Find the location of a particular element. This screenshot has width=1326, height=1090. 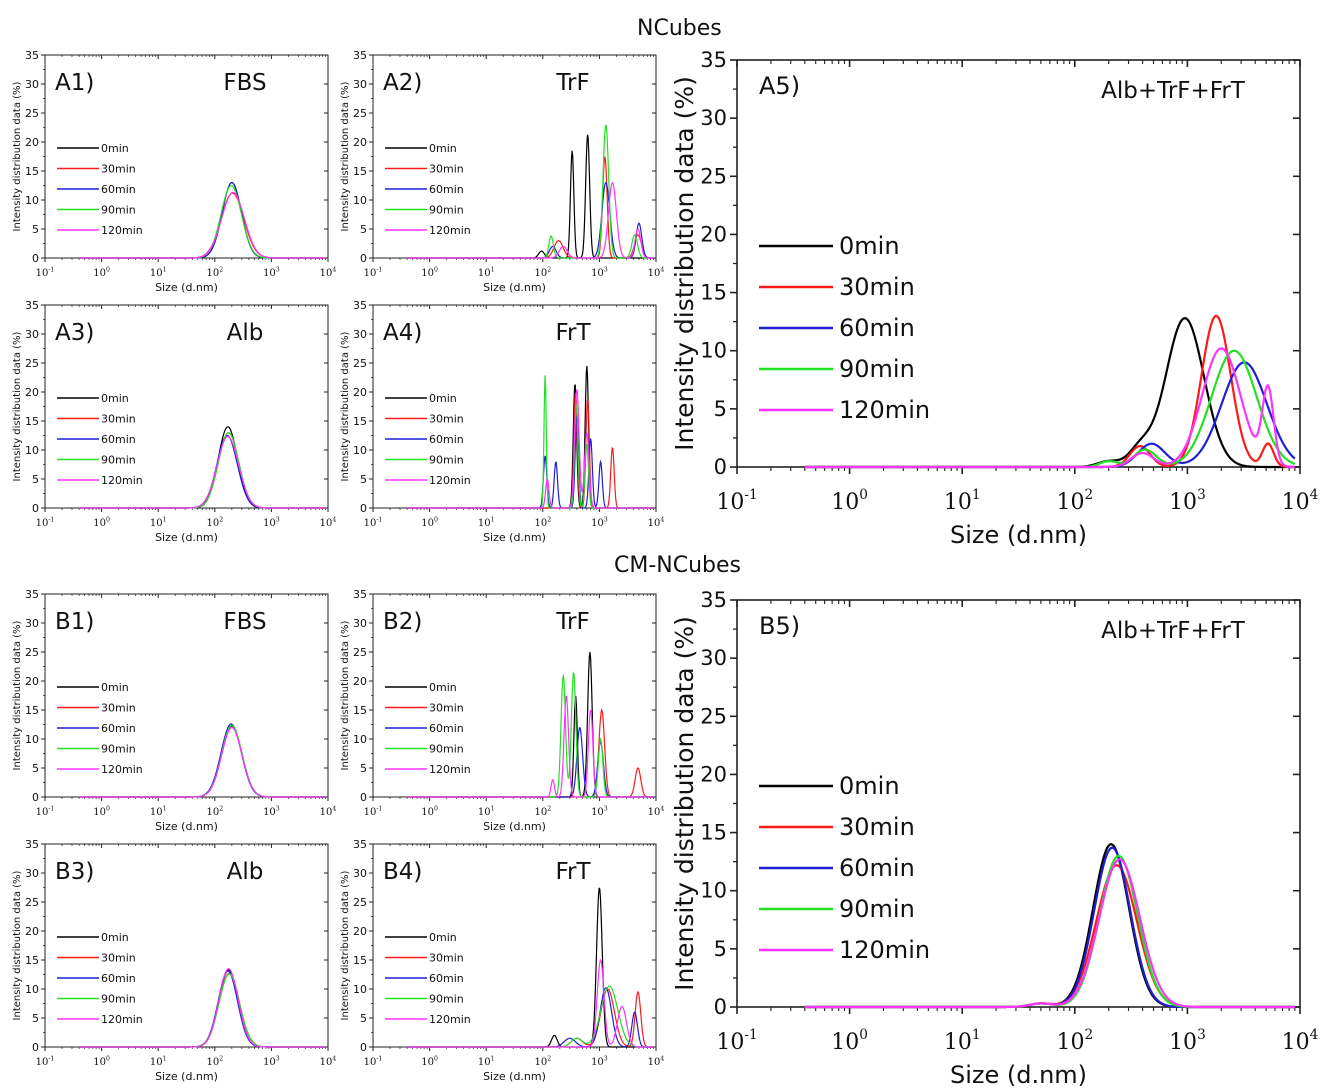

series-line-90min is located at coordinates (202, 761).